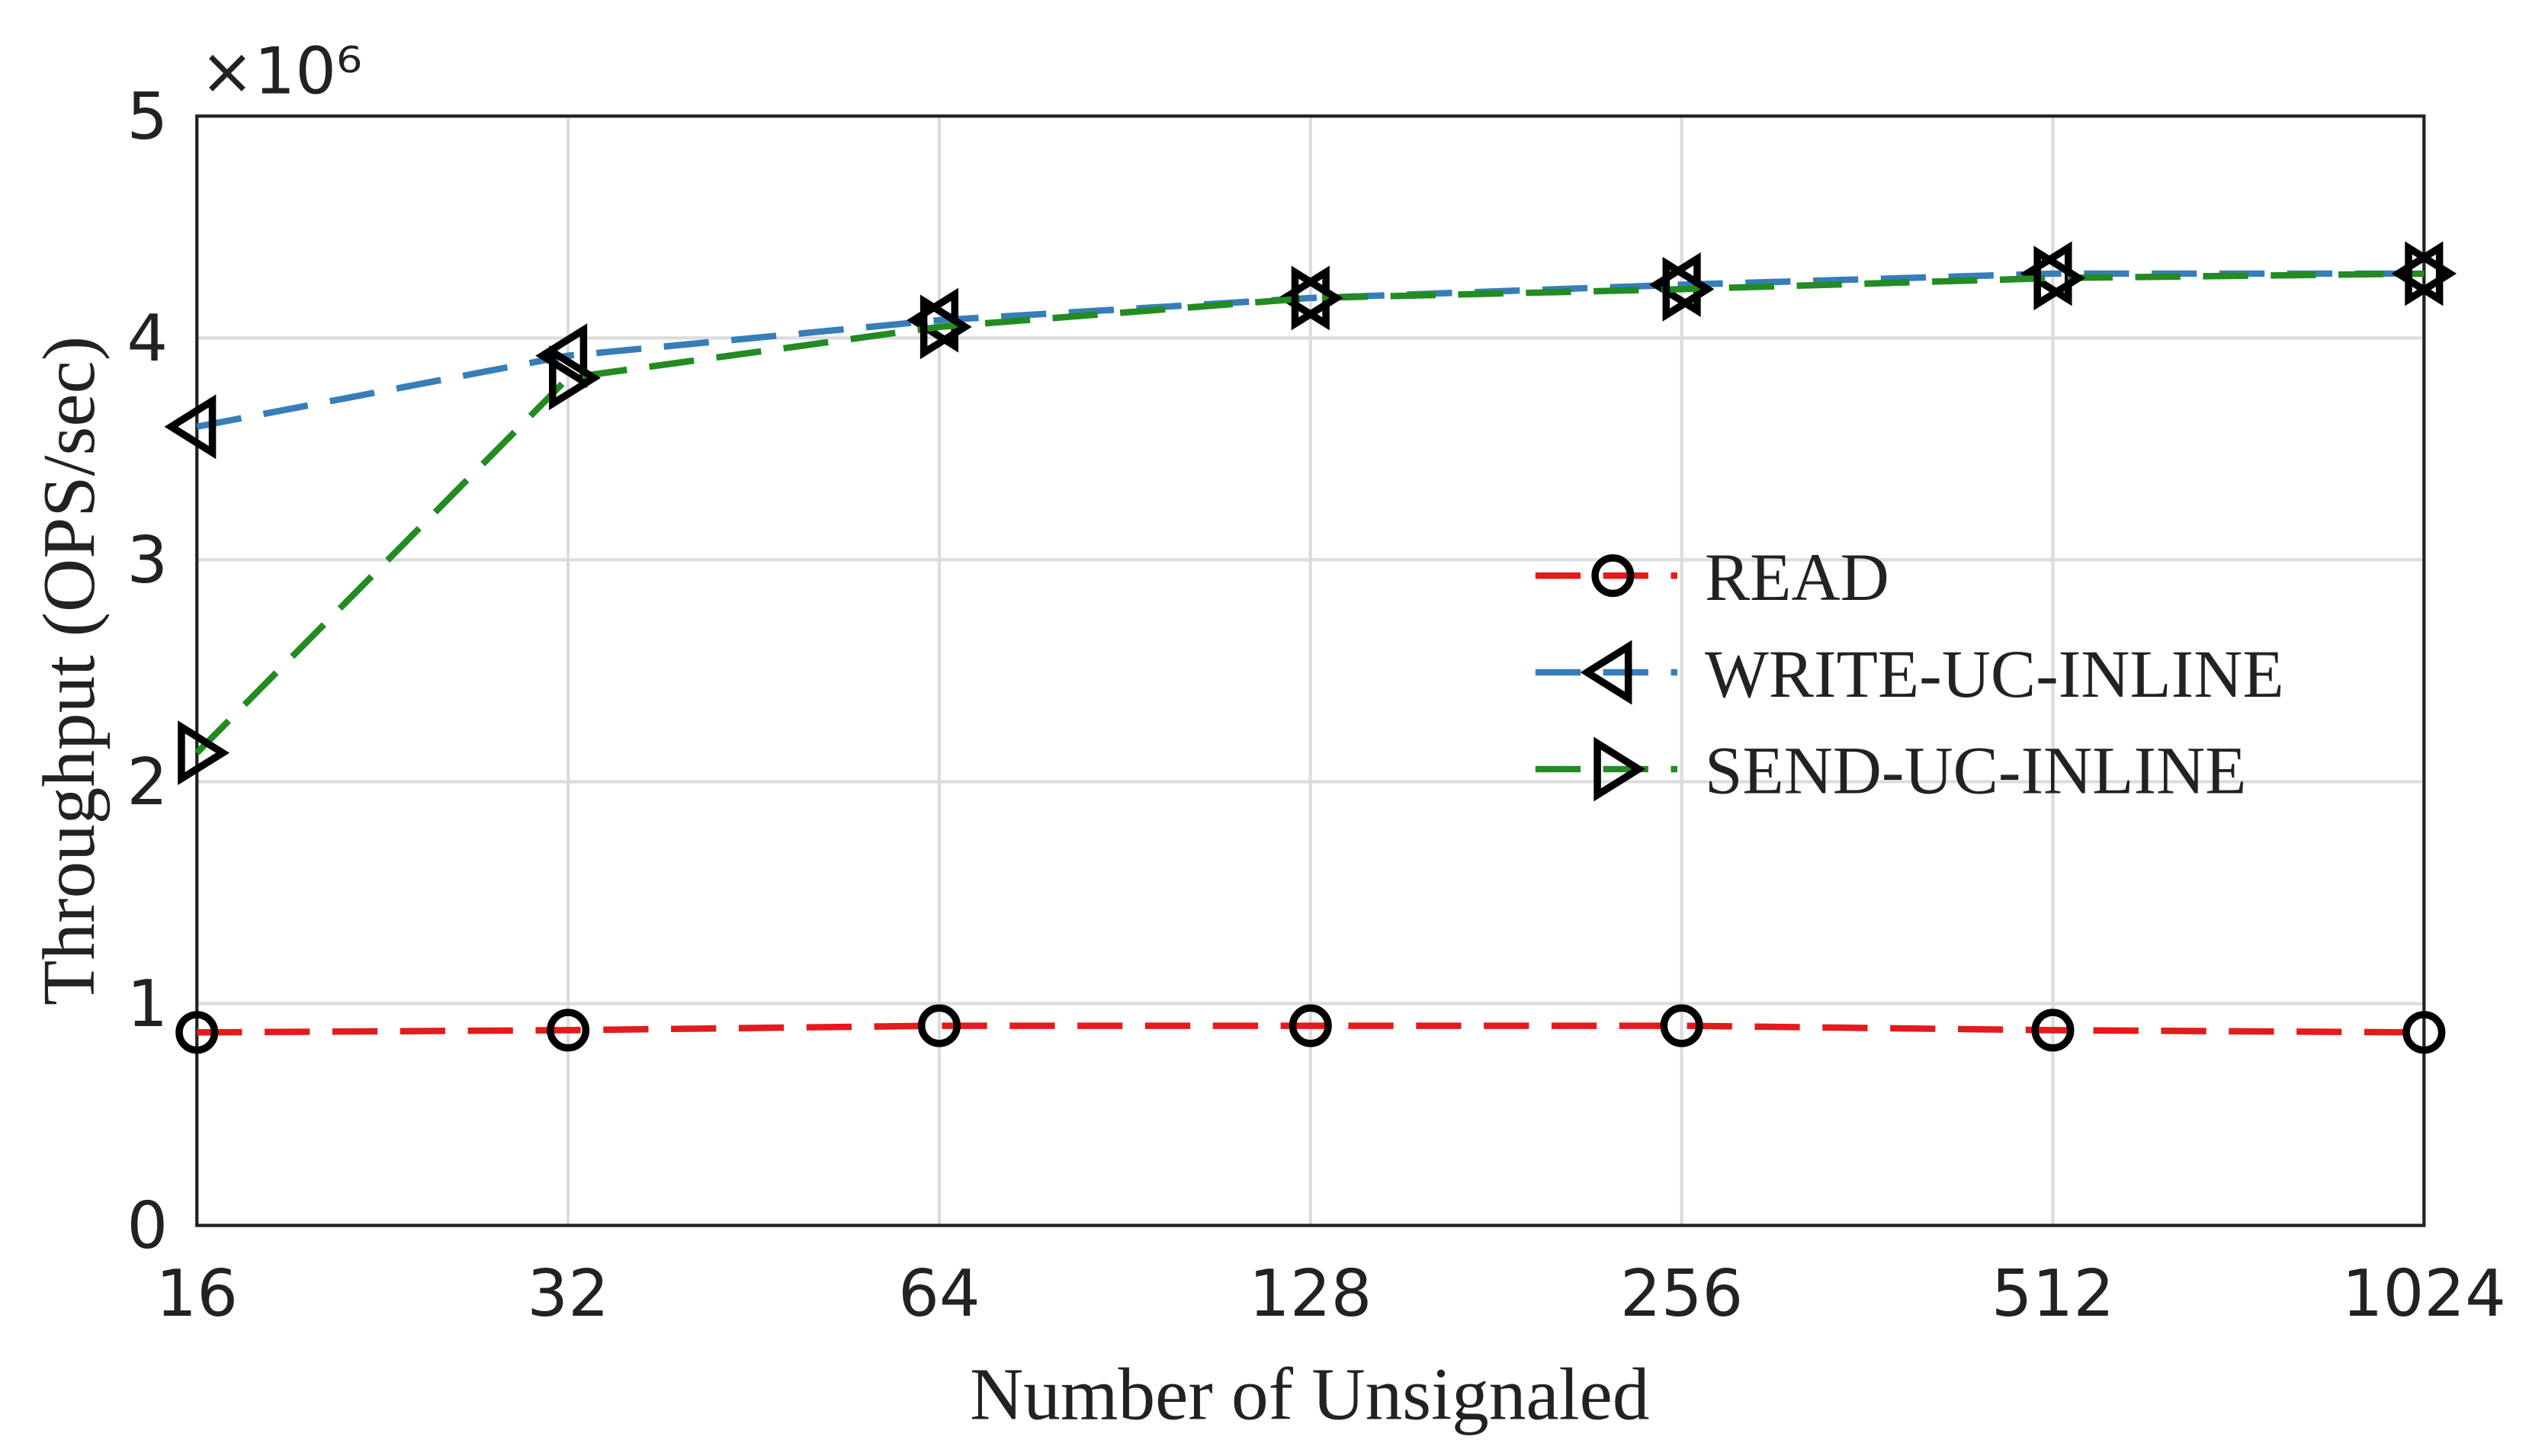 Image resolution: width=2529 pixels, height=1456 pixels. I want to click on y-tick-label: 4, so click(147, 338).